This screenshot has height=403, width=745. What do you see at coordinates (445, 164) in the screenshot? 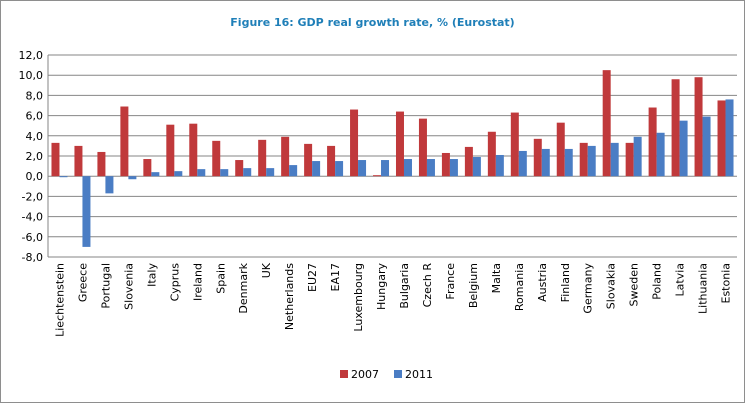
I see `bar-2007-france` at bounding box center [445, 164].